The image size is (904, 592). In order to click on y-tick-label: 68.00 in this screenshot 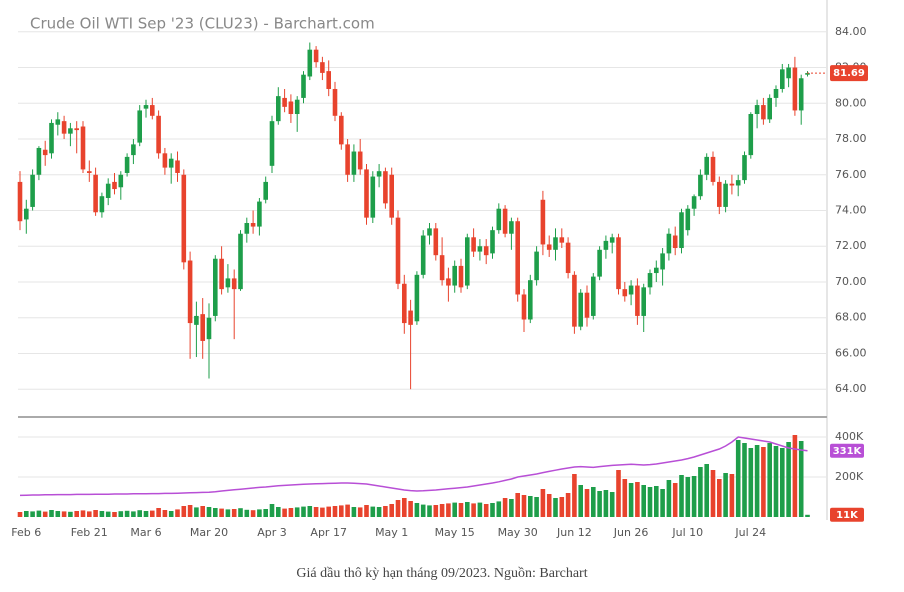, I will do `click(851, 317)`.